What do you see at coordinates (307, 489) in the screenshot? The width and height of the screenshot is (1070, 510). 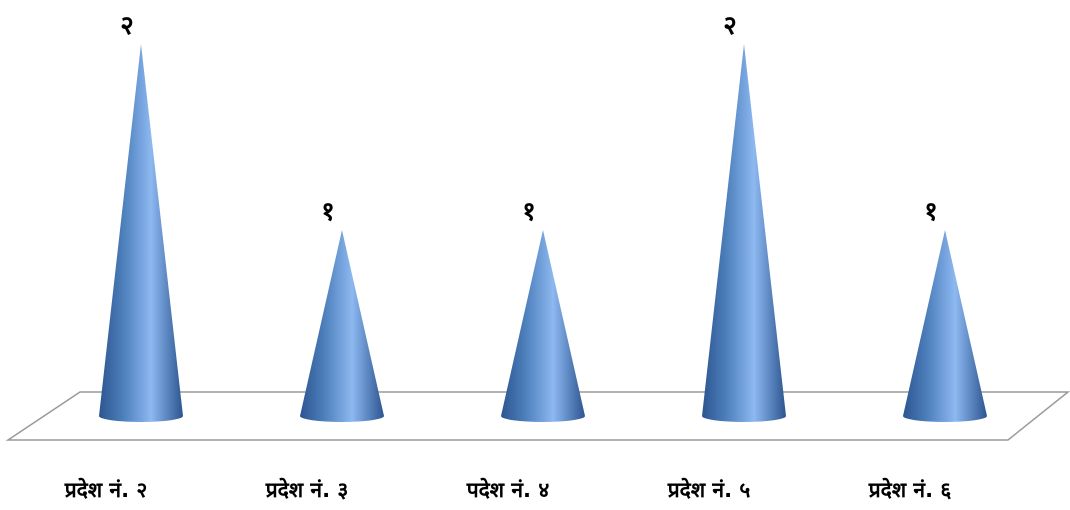 I see `x-tick-label: प्रदेश नं. ३` at bounding box center [307, 489].